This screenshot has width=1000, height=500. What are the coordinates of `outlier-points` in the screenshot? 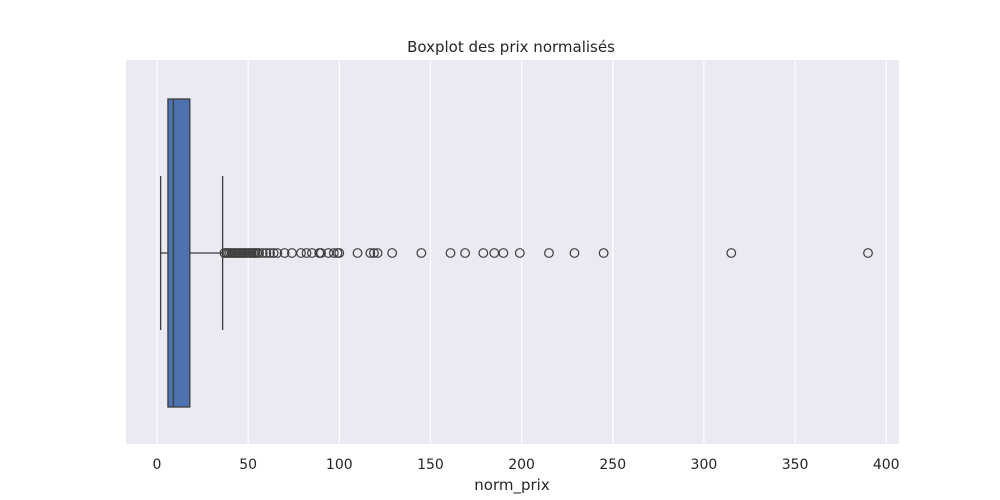 It's located at (546, 253).